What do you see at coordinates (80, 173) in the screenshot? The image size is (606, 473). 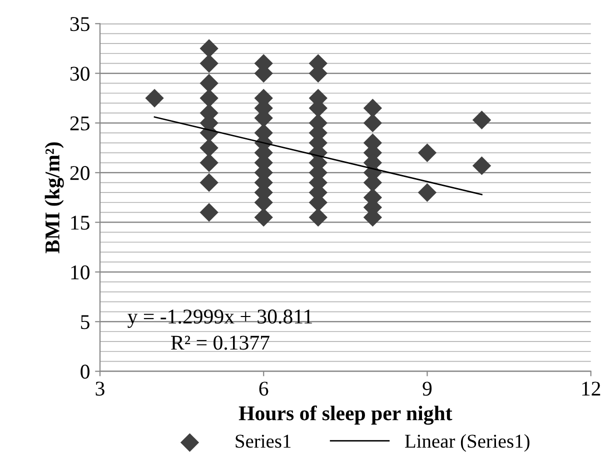 I see `y-tick-label: 20` at bounding box center [80, 173].